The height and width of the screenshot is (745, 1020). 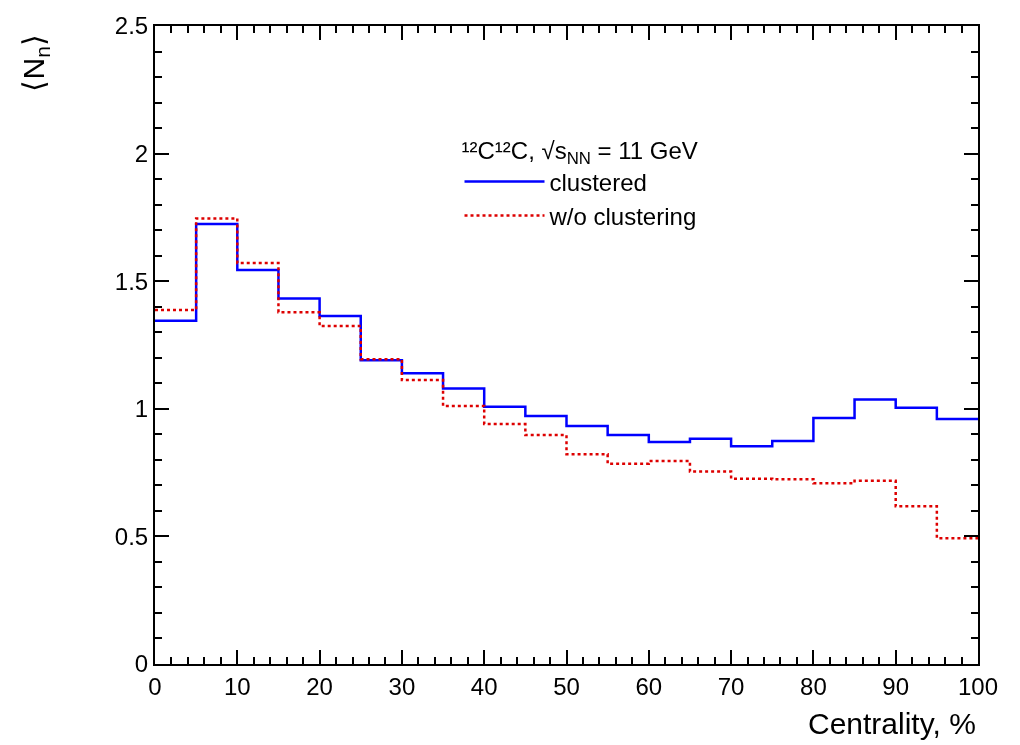 I want to click on x-tick-label: 90, so click(x=896, y=686).